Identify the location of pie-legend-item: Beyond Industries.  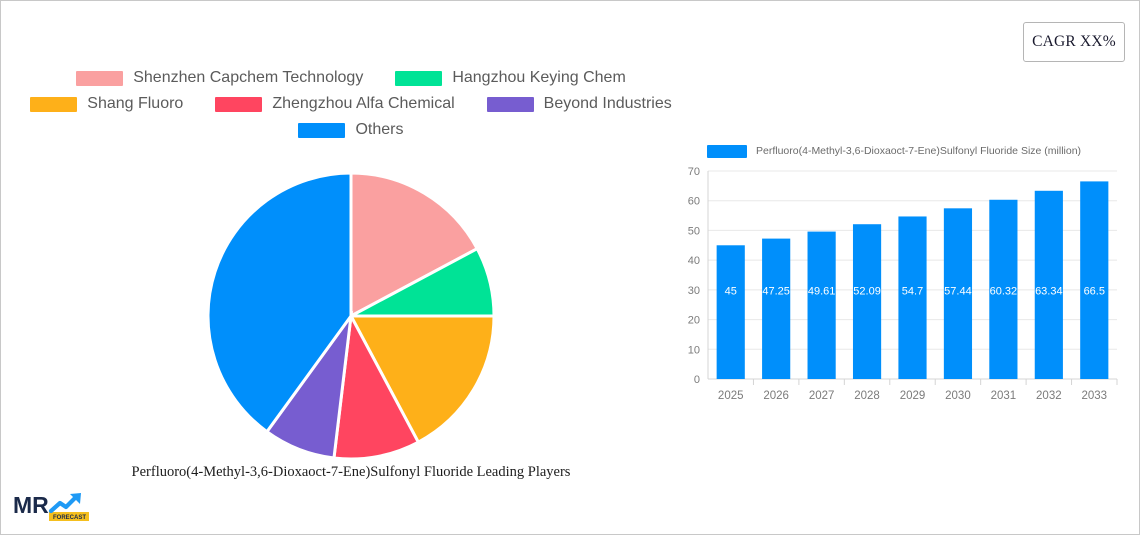
(579, 104).